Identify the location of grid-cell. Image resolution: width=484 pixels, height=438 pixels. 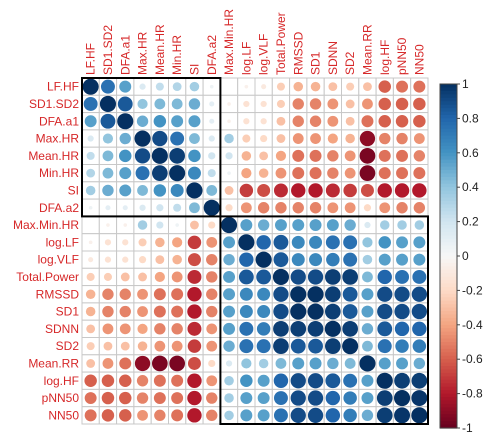
(90, 225).